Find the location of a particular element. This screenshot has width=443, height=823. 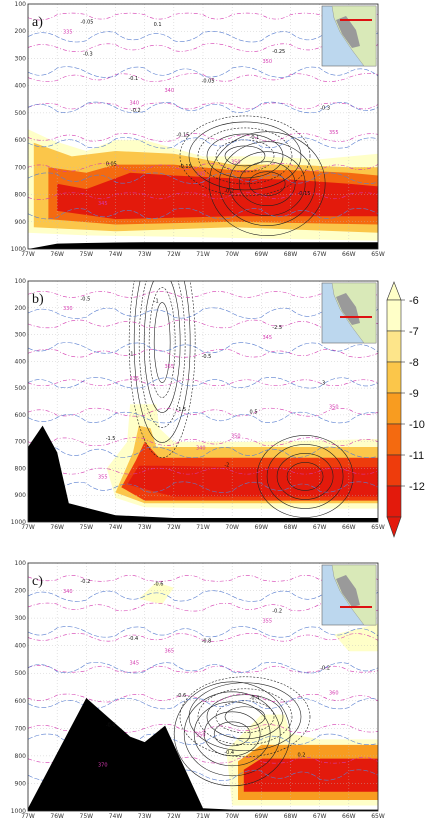

colorbar-label: -9 is located at coordinates (414, 394).